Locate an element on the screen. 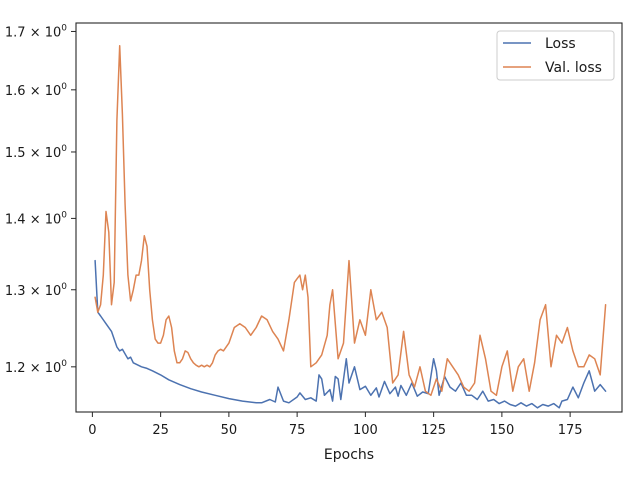  x-tick-label: 175 is located at coordinates (570, 430).